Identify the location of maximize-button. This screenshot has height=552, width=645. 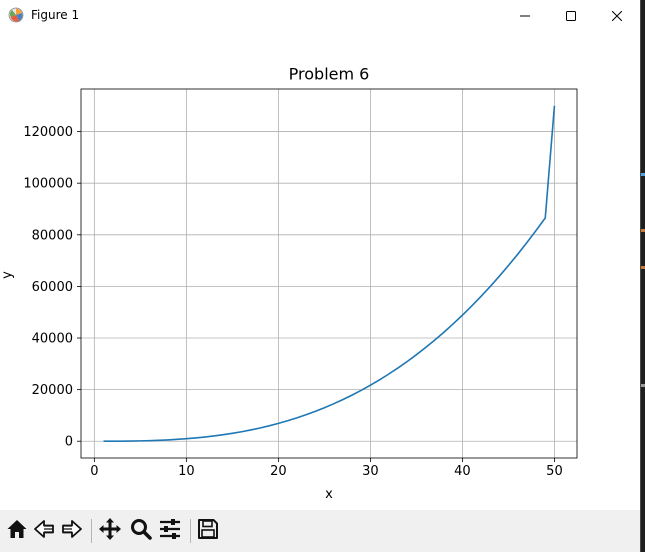
(571, 15).